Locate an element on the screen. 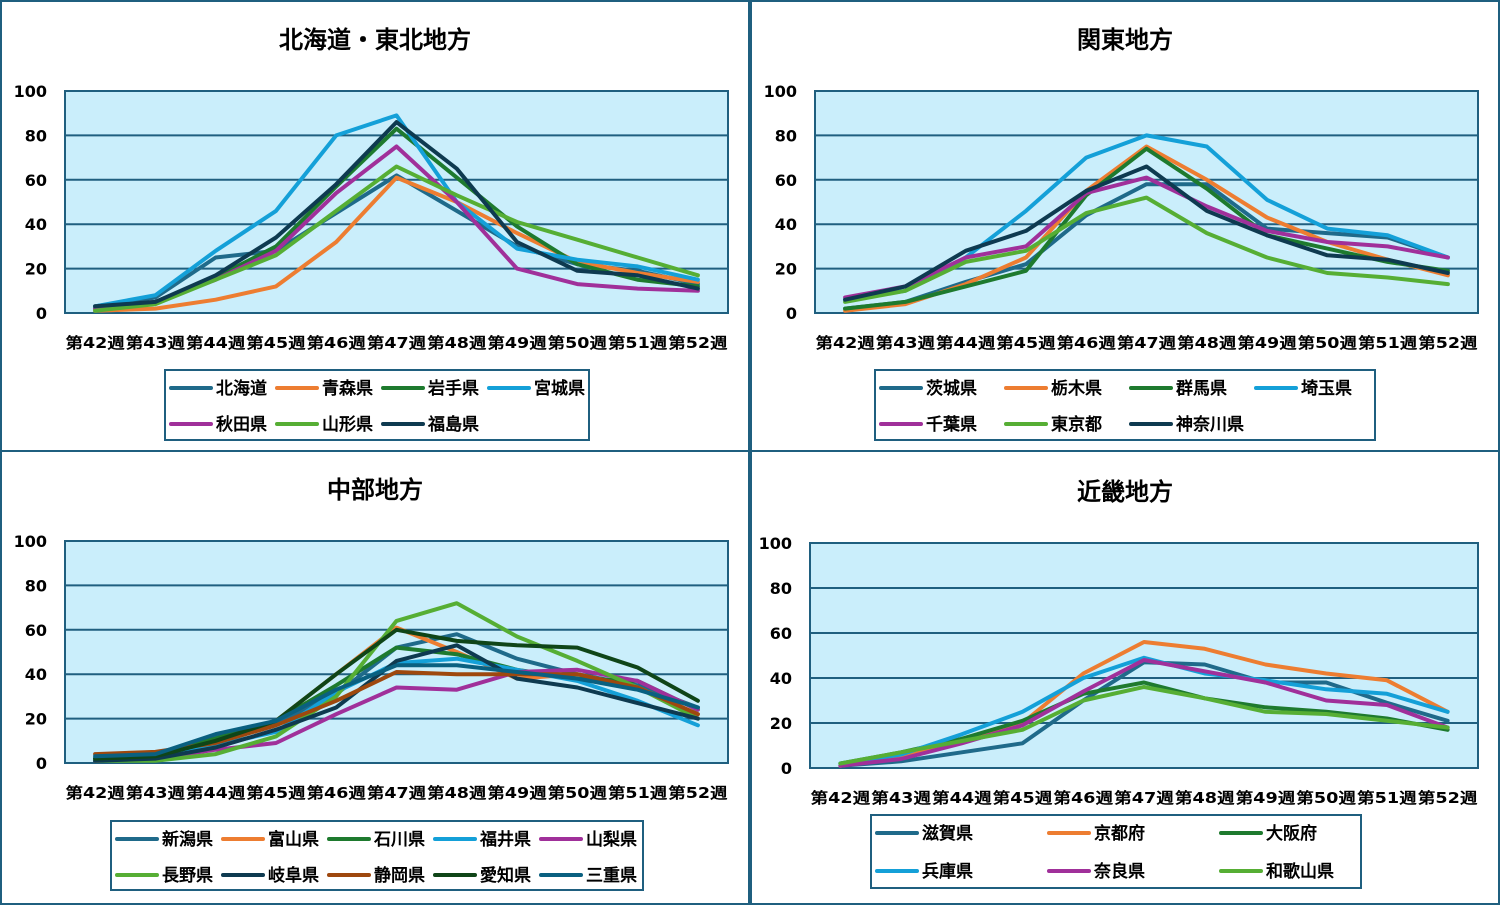 The height and width of the screenshot is (905, 1502). legend-label: 群馬県 is located at coordinates (1201, 388).